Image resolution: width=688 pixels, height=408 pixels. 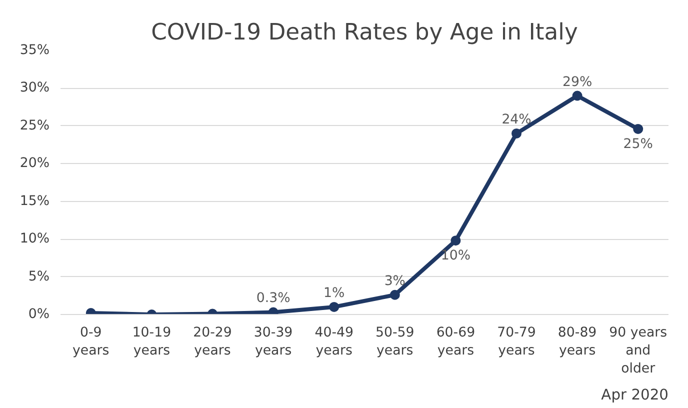 What do you see at coordinates (273, 342) in the screenshot?
I see `x-tick-label: 30-39 years` at bounding box center [273, 342].